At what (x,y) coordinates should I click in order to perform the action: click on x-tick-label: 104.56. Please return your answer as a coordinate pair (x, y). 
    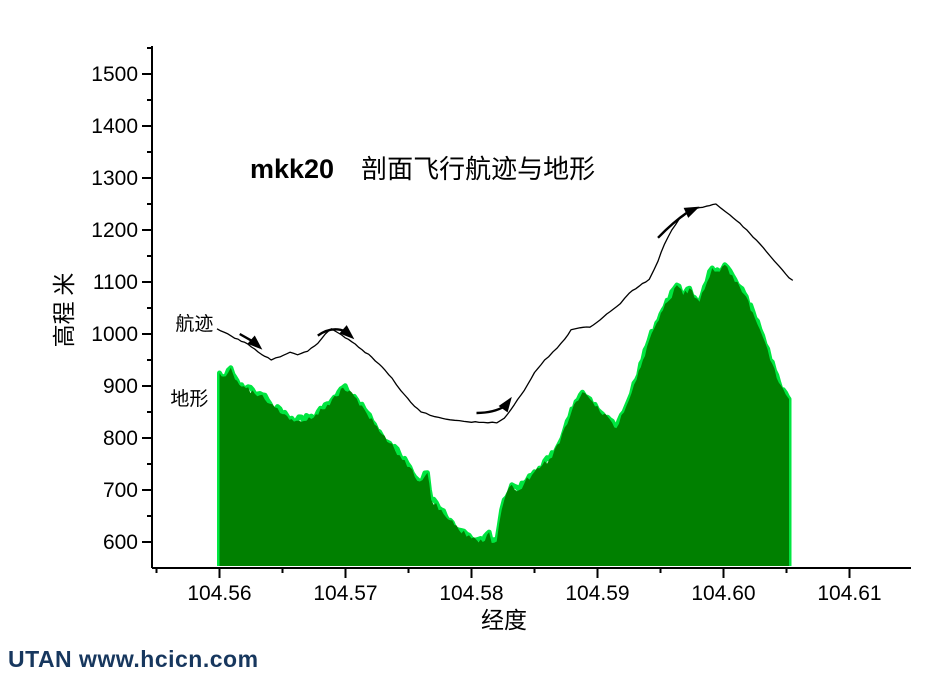
    Looking at the image, I should click on (219, 593).